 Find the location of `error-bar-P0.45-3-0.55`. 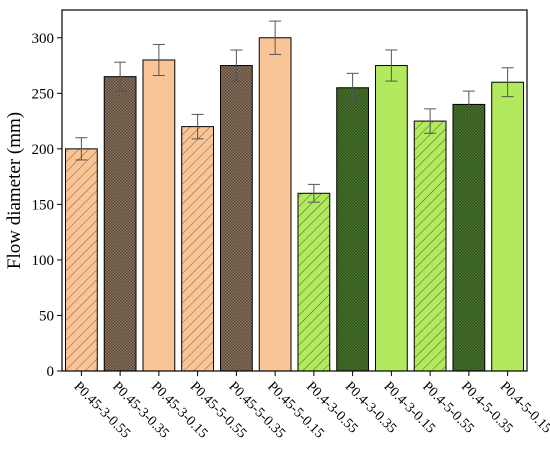

error-bar-P0.45-3-0.55 is located at coordinates (81, 149).